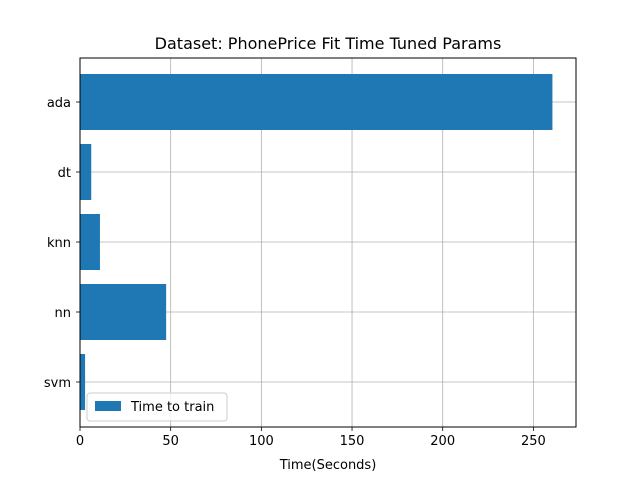  I want to click on y-tick-label: knn, so click(59, 243).